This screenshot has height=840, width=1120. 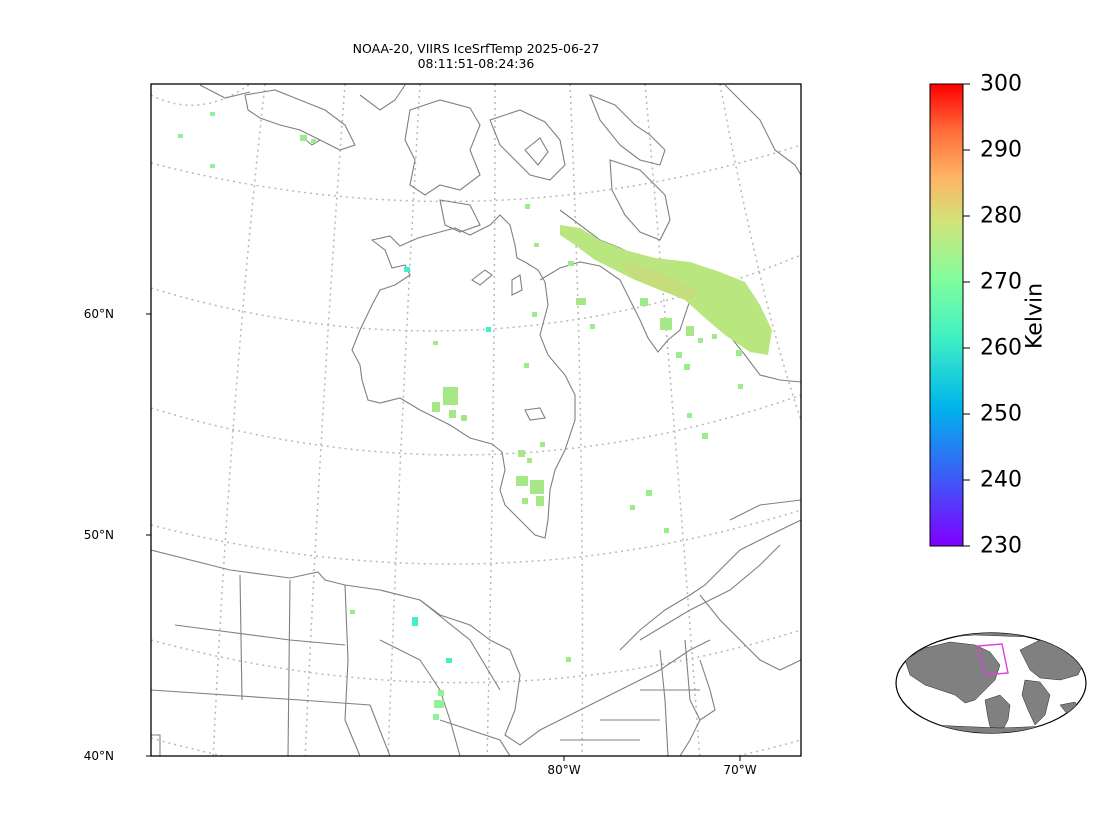 What do you see at coordinates (666, 290) in the screenshot?
I see `ice-temp-swath` at bounding box center [666, 290].